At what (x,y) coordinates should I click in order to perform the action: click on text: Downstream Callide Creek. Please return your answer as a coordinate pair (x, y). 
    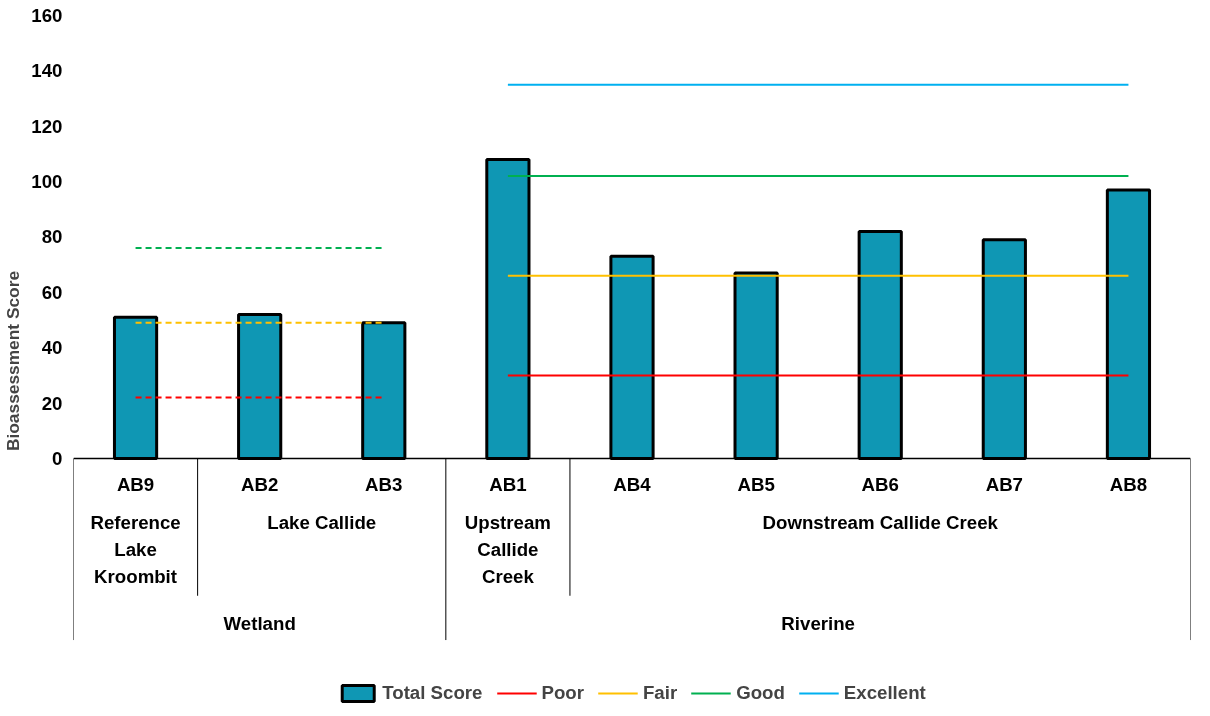
    Looking at the image, I should click on (880, 522).